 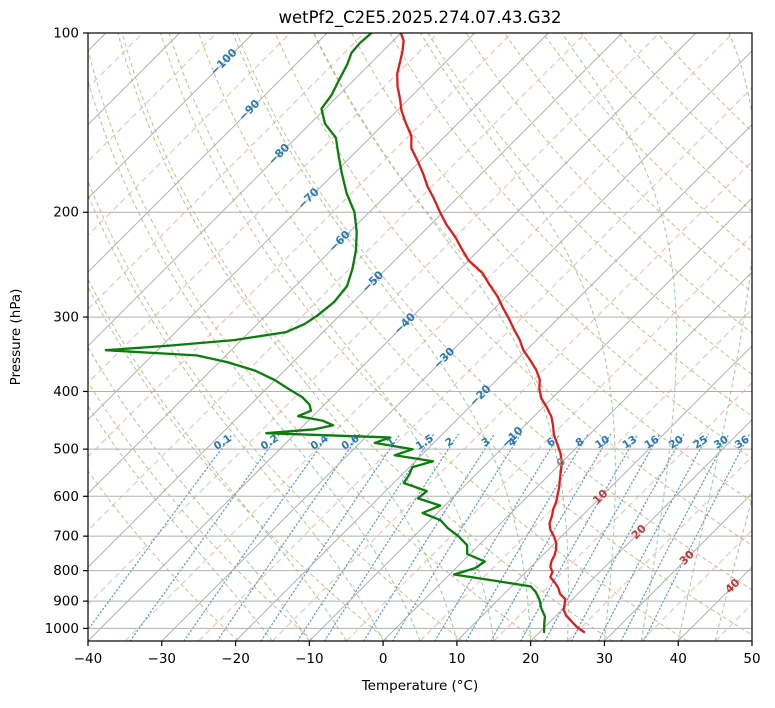 I want to click on y-tick-label: 200, so click(x=66, y=213).